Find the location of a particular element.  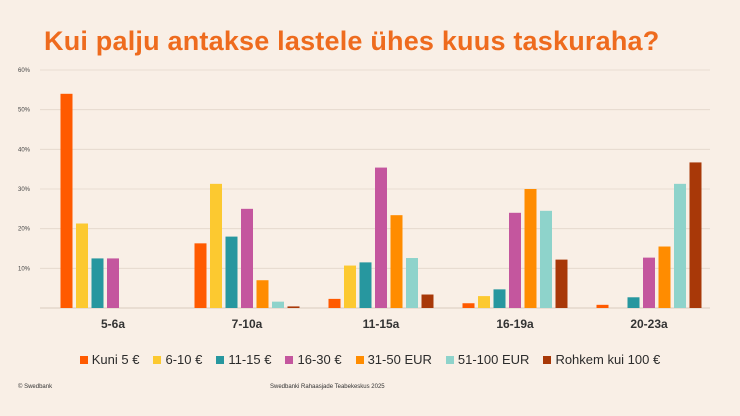

legend-label: 6-10 € is located at coordinates (184, 359).